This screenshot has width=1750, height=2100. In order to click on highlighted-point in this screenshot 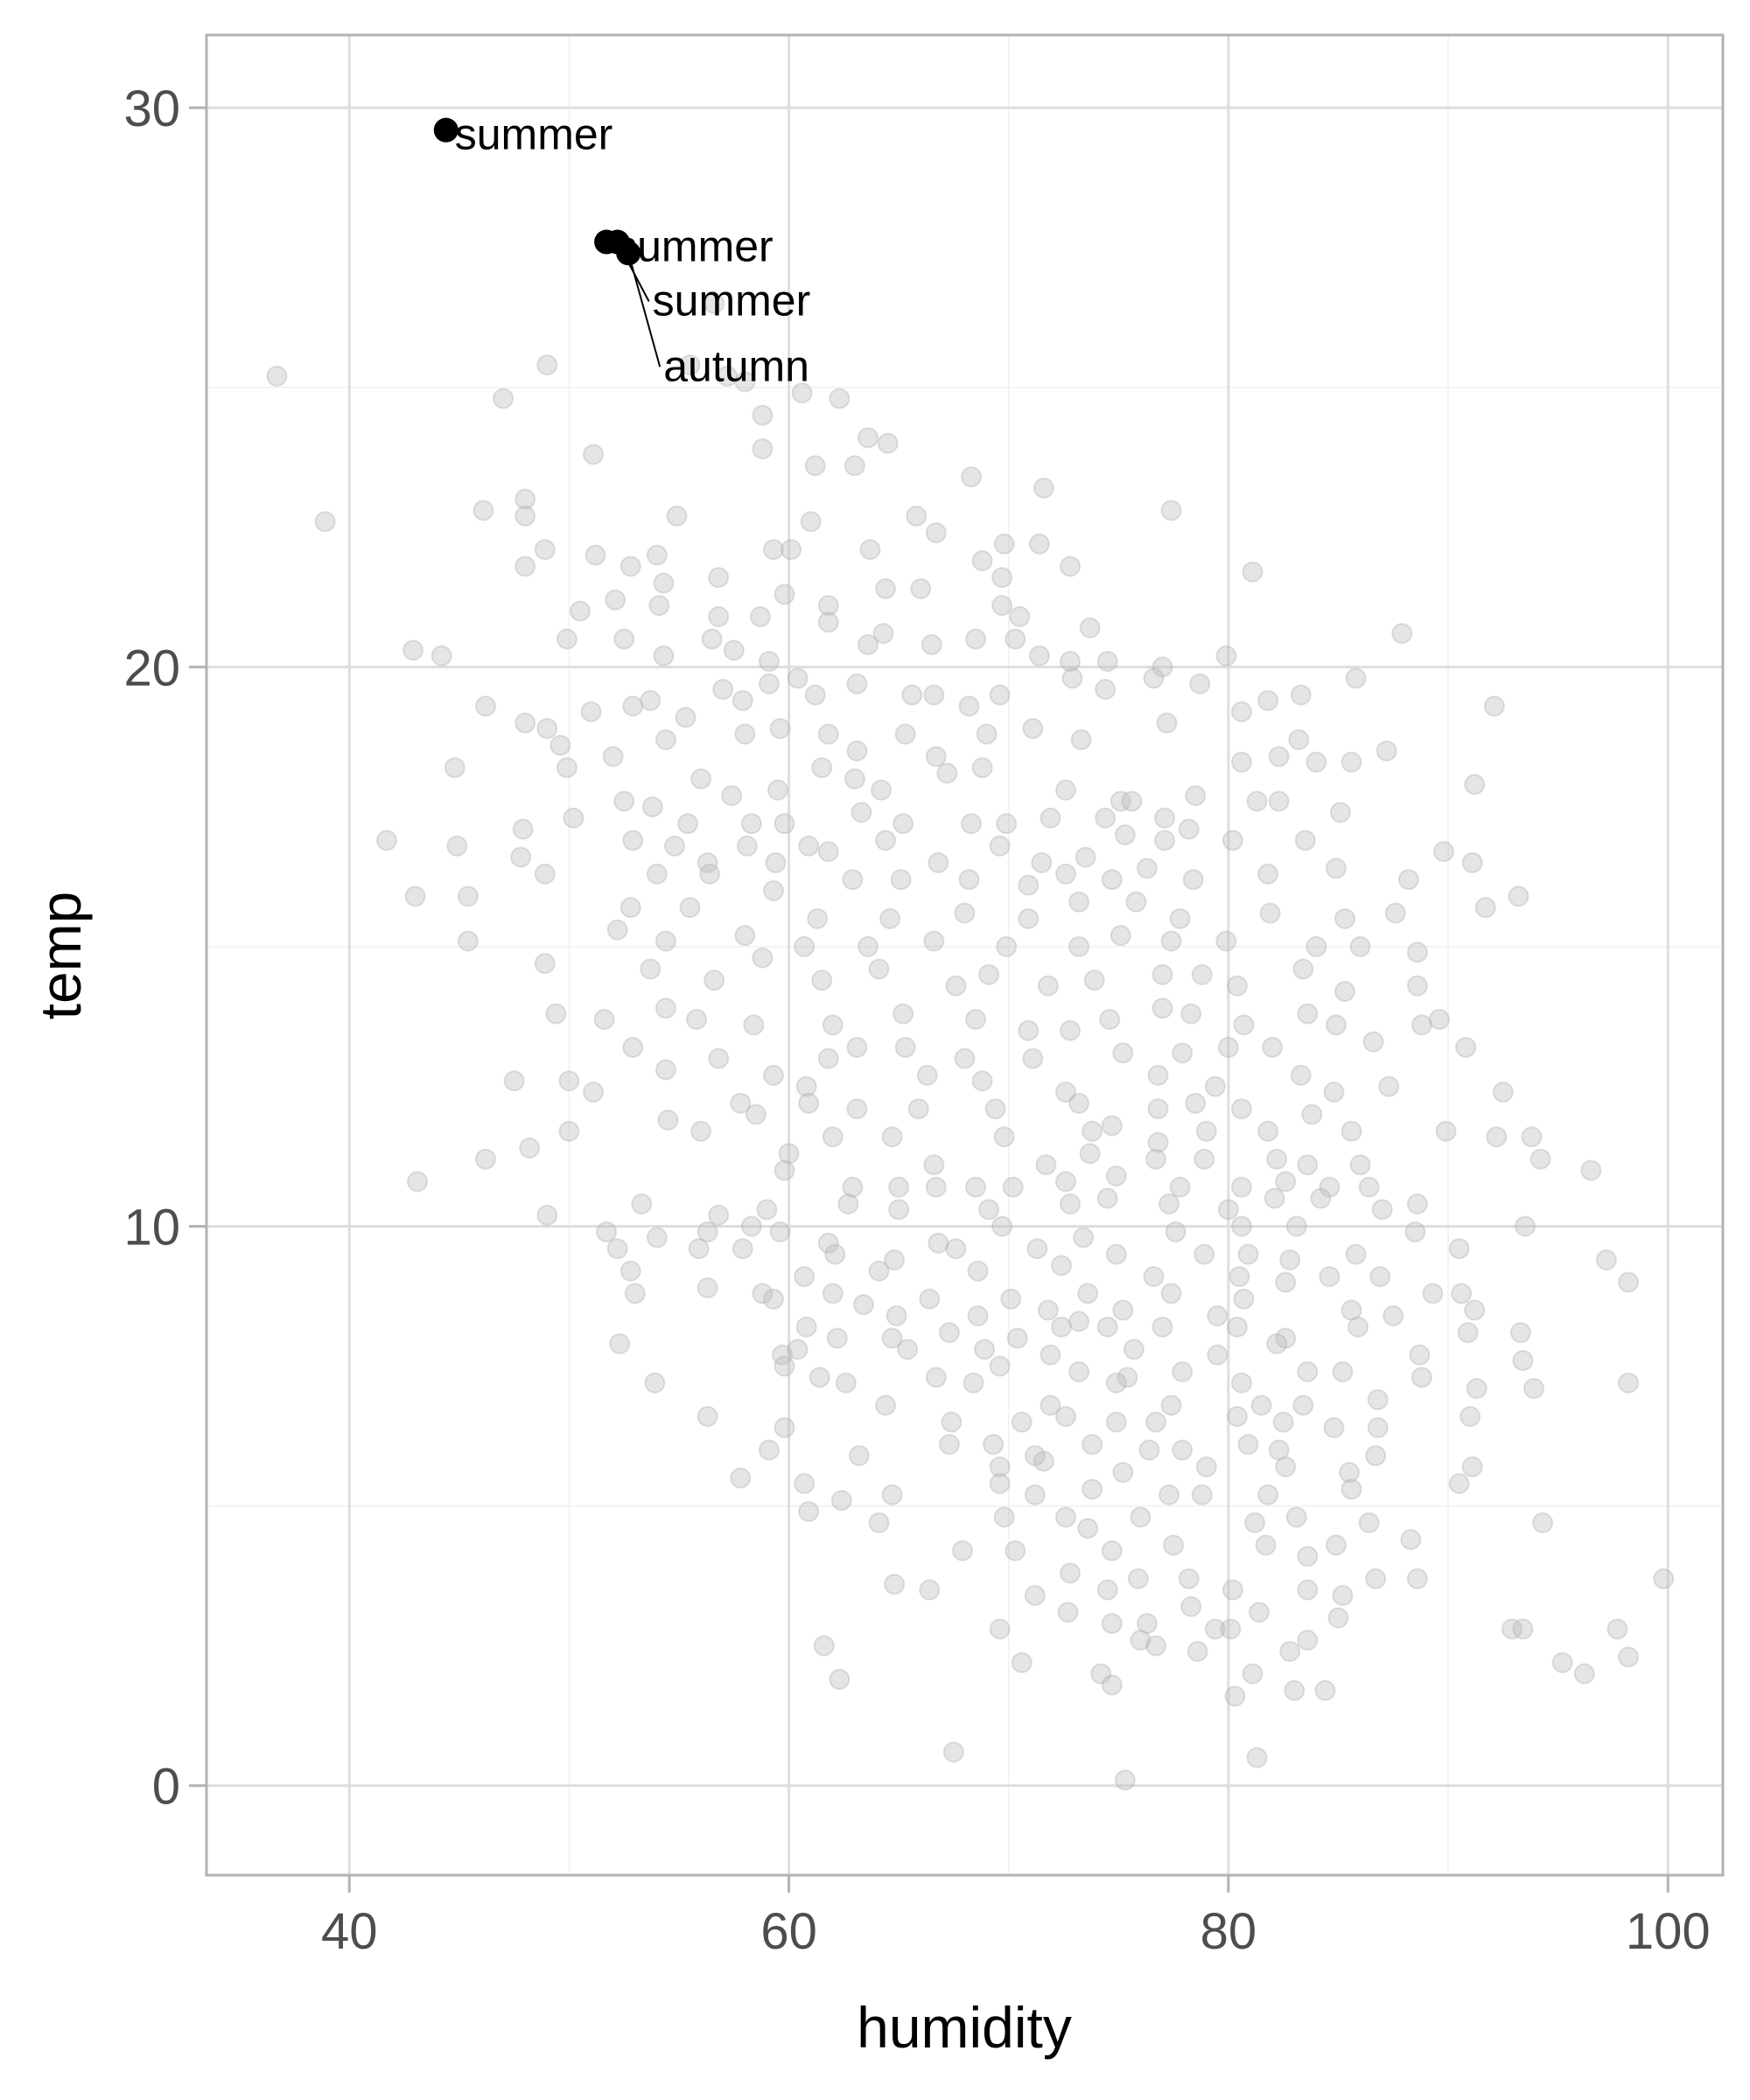, I will do `click(445, 130)`.